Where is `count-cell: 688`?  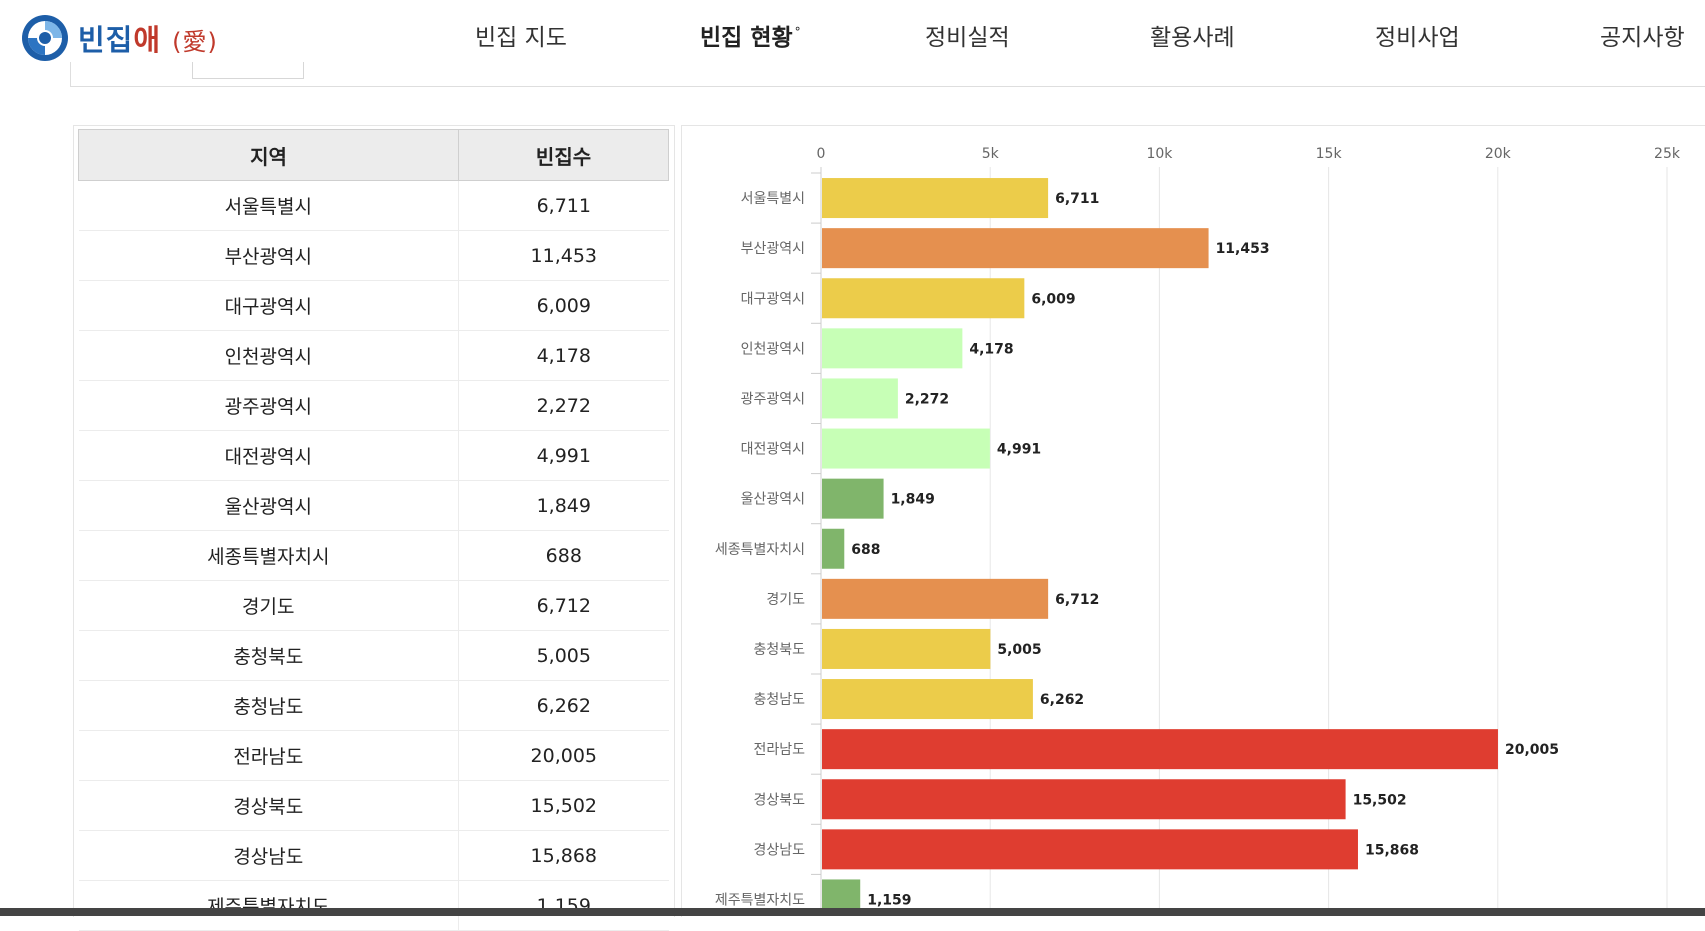 count-cell: 688 is located at coordinates (563, 555).